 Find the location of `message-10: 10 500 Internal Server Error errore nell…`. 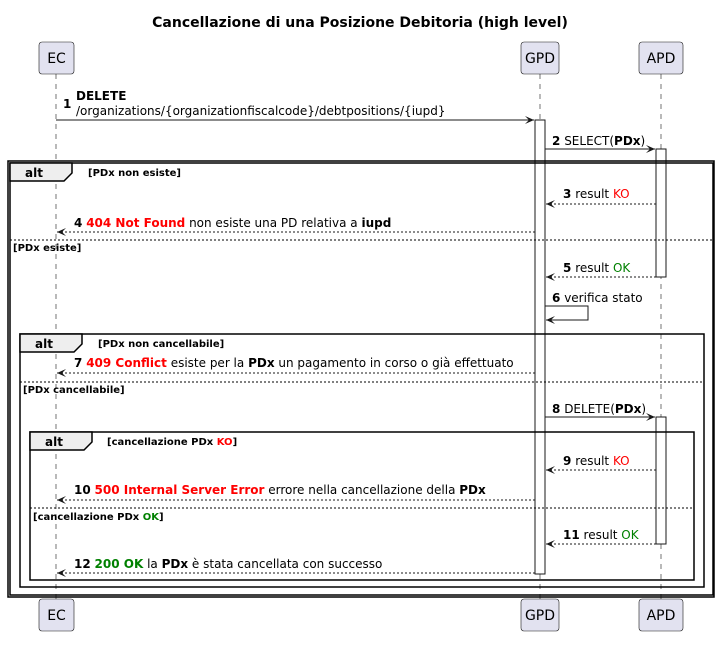

message-10: 10 500 Internal Server Error errore nell… is located at coordinates (296, 493).